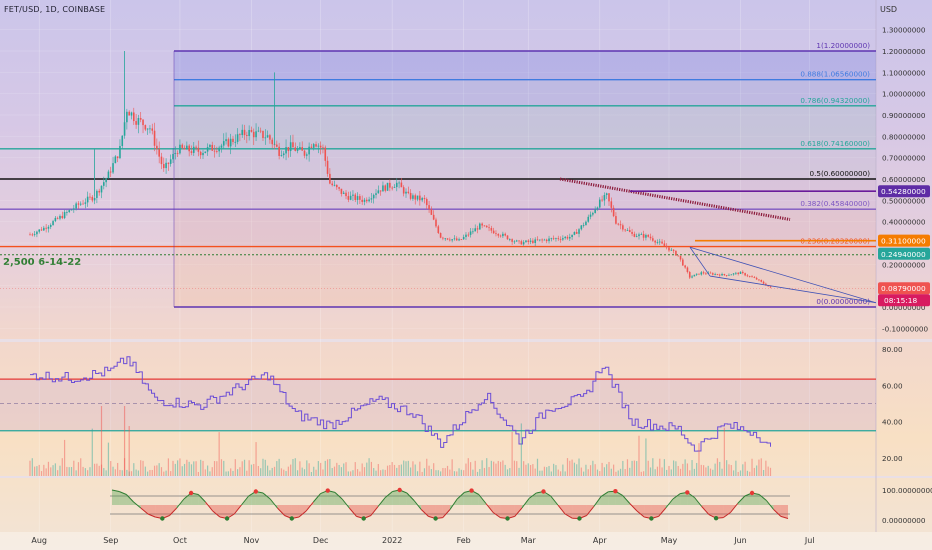  Describe the element at coordinates (320, 540) in the screenshot. I see `x-tick-label: Dec` at that location.